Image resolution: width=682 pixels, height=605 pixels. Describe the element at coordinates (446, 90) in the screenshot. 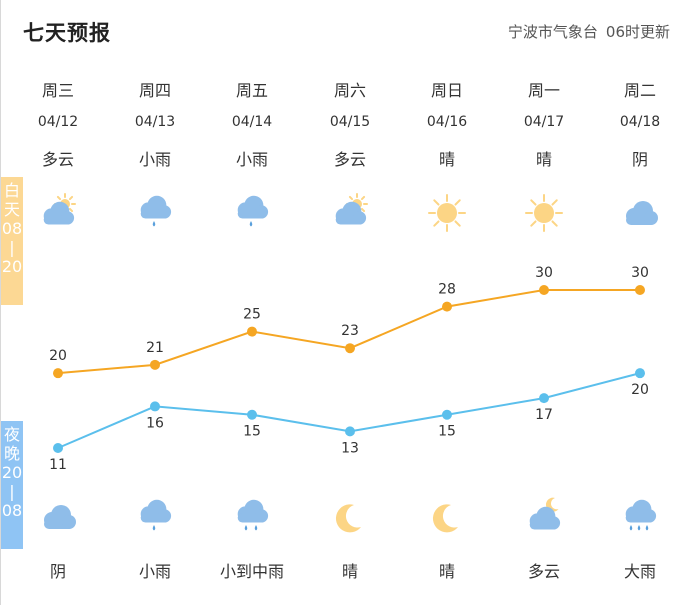

I see `weekday-label: 周日` at that location.